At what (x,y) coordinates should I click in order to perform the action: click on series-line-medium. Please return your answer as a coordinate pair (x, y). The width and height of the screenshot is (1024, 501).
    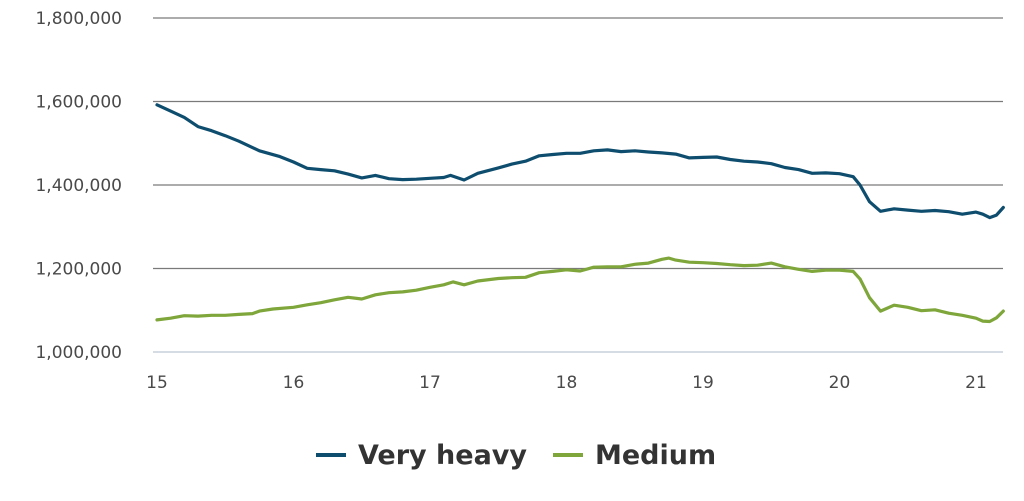
    Looking at the image, I should click on (580, 290).